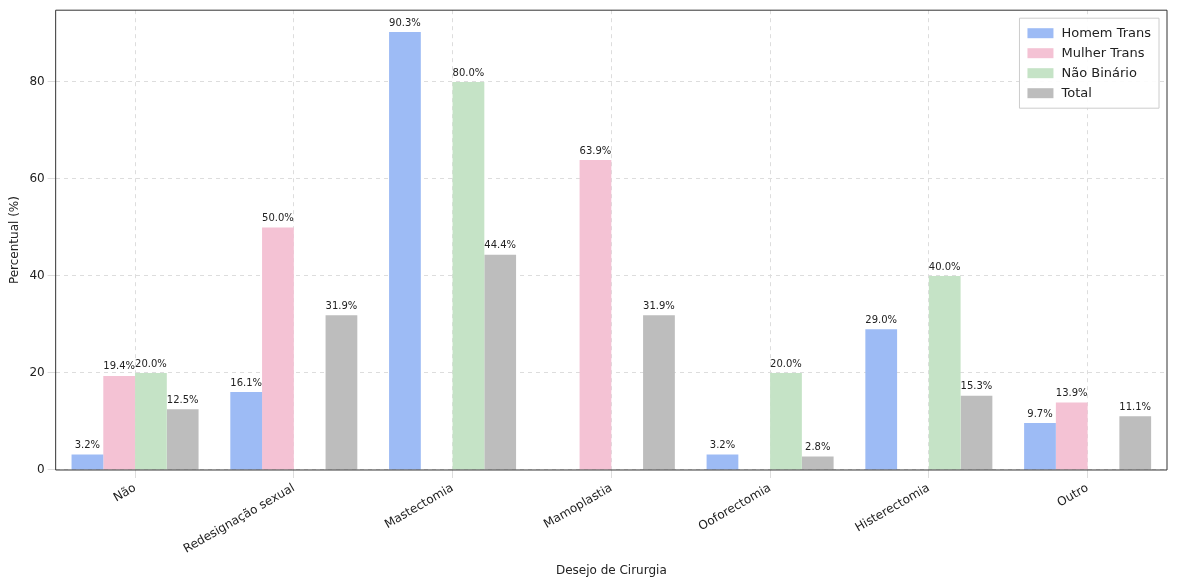 Image resolution: width=1181 pixels, height=586 pixels. What do you see at coordinates (944, 266) in the screenshot?
I see `data-label: 40.0%` at bounding box center [944, 266].